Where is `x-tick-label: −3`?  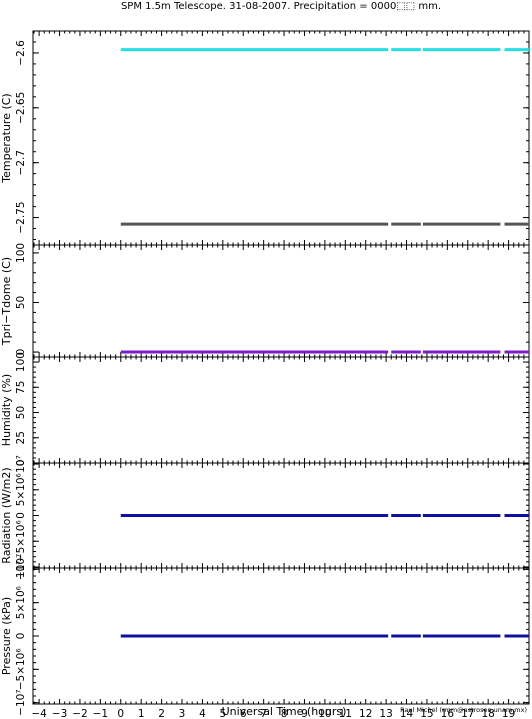 x-tick-label: −3 is located at coordinates (59, 713).